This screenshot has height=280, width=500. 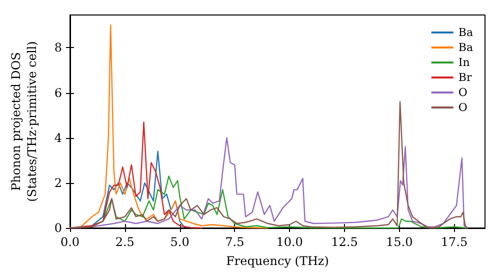 I want to click on y-tick-label: 2, so click(x=58, y=183).